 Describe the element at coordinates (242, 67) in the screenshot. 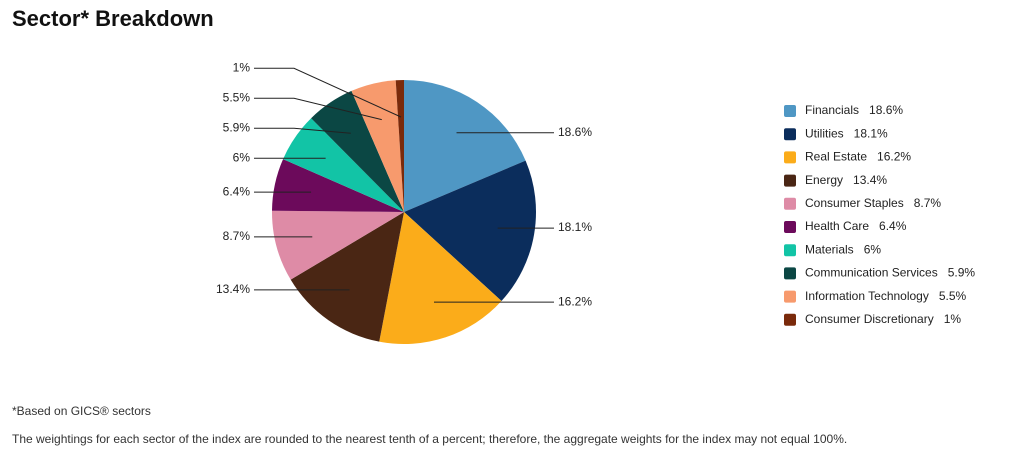

I see `data-label: 1%` at that location.